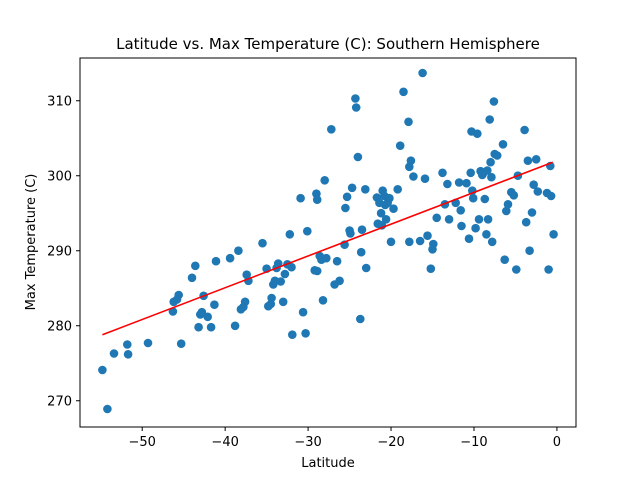  I want to click on y-tick-label: 310, so click(59, 101).